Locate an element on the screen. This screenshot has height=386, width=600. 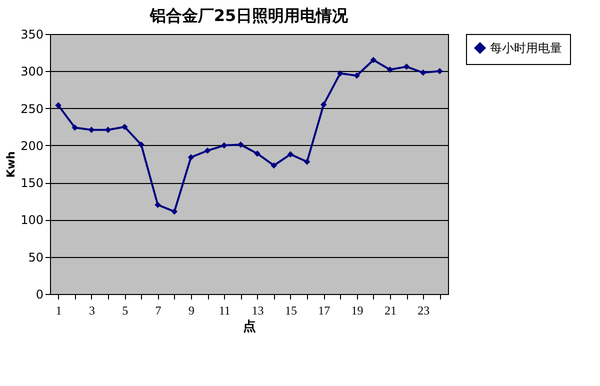
x-tick-label: 13 is located at coordinates (258, 311).